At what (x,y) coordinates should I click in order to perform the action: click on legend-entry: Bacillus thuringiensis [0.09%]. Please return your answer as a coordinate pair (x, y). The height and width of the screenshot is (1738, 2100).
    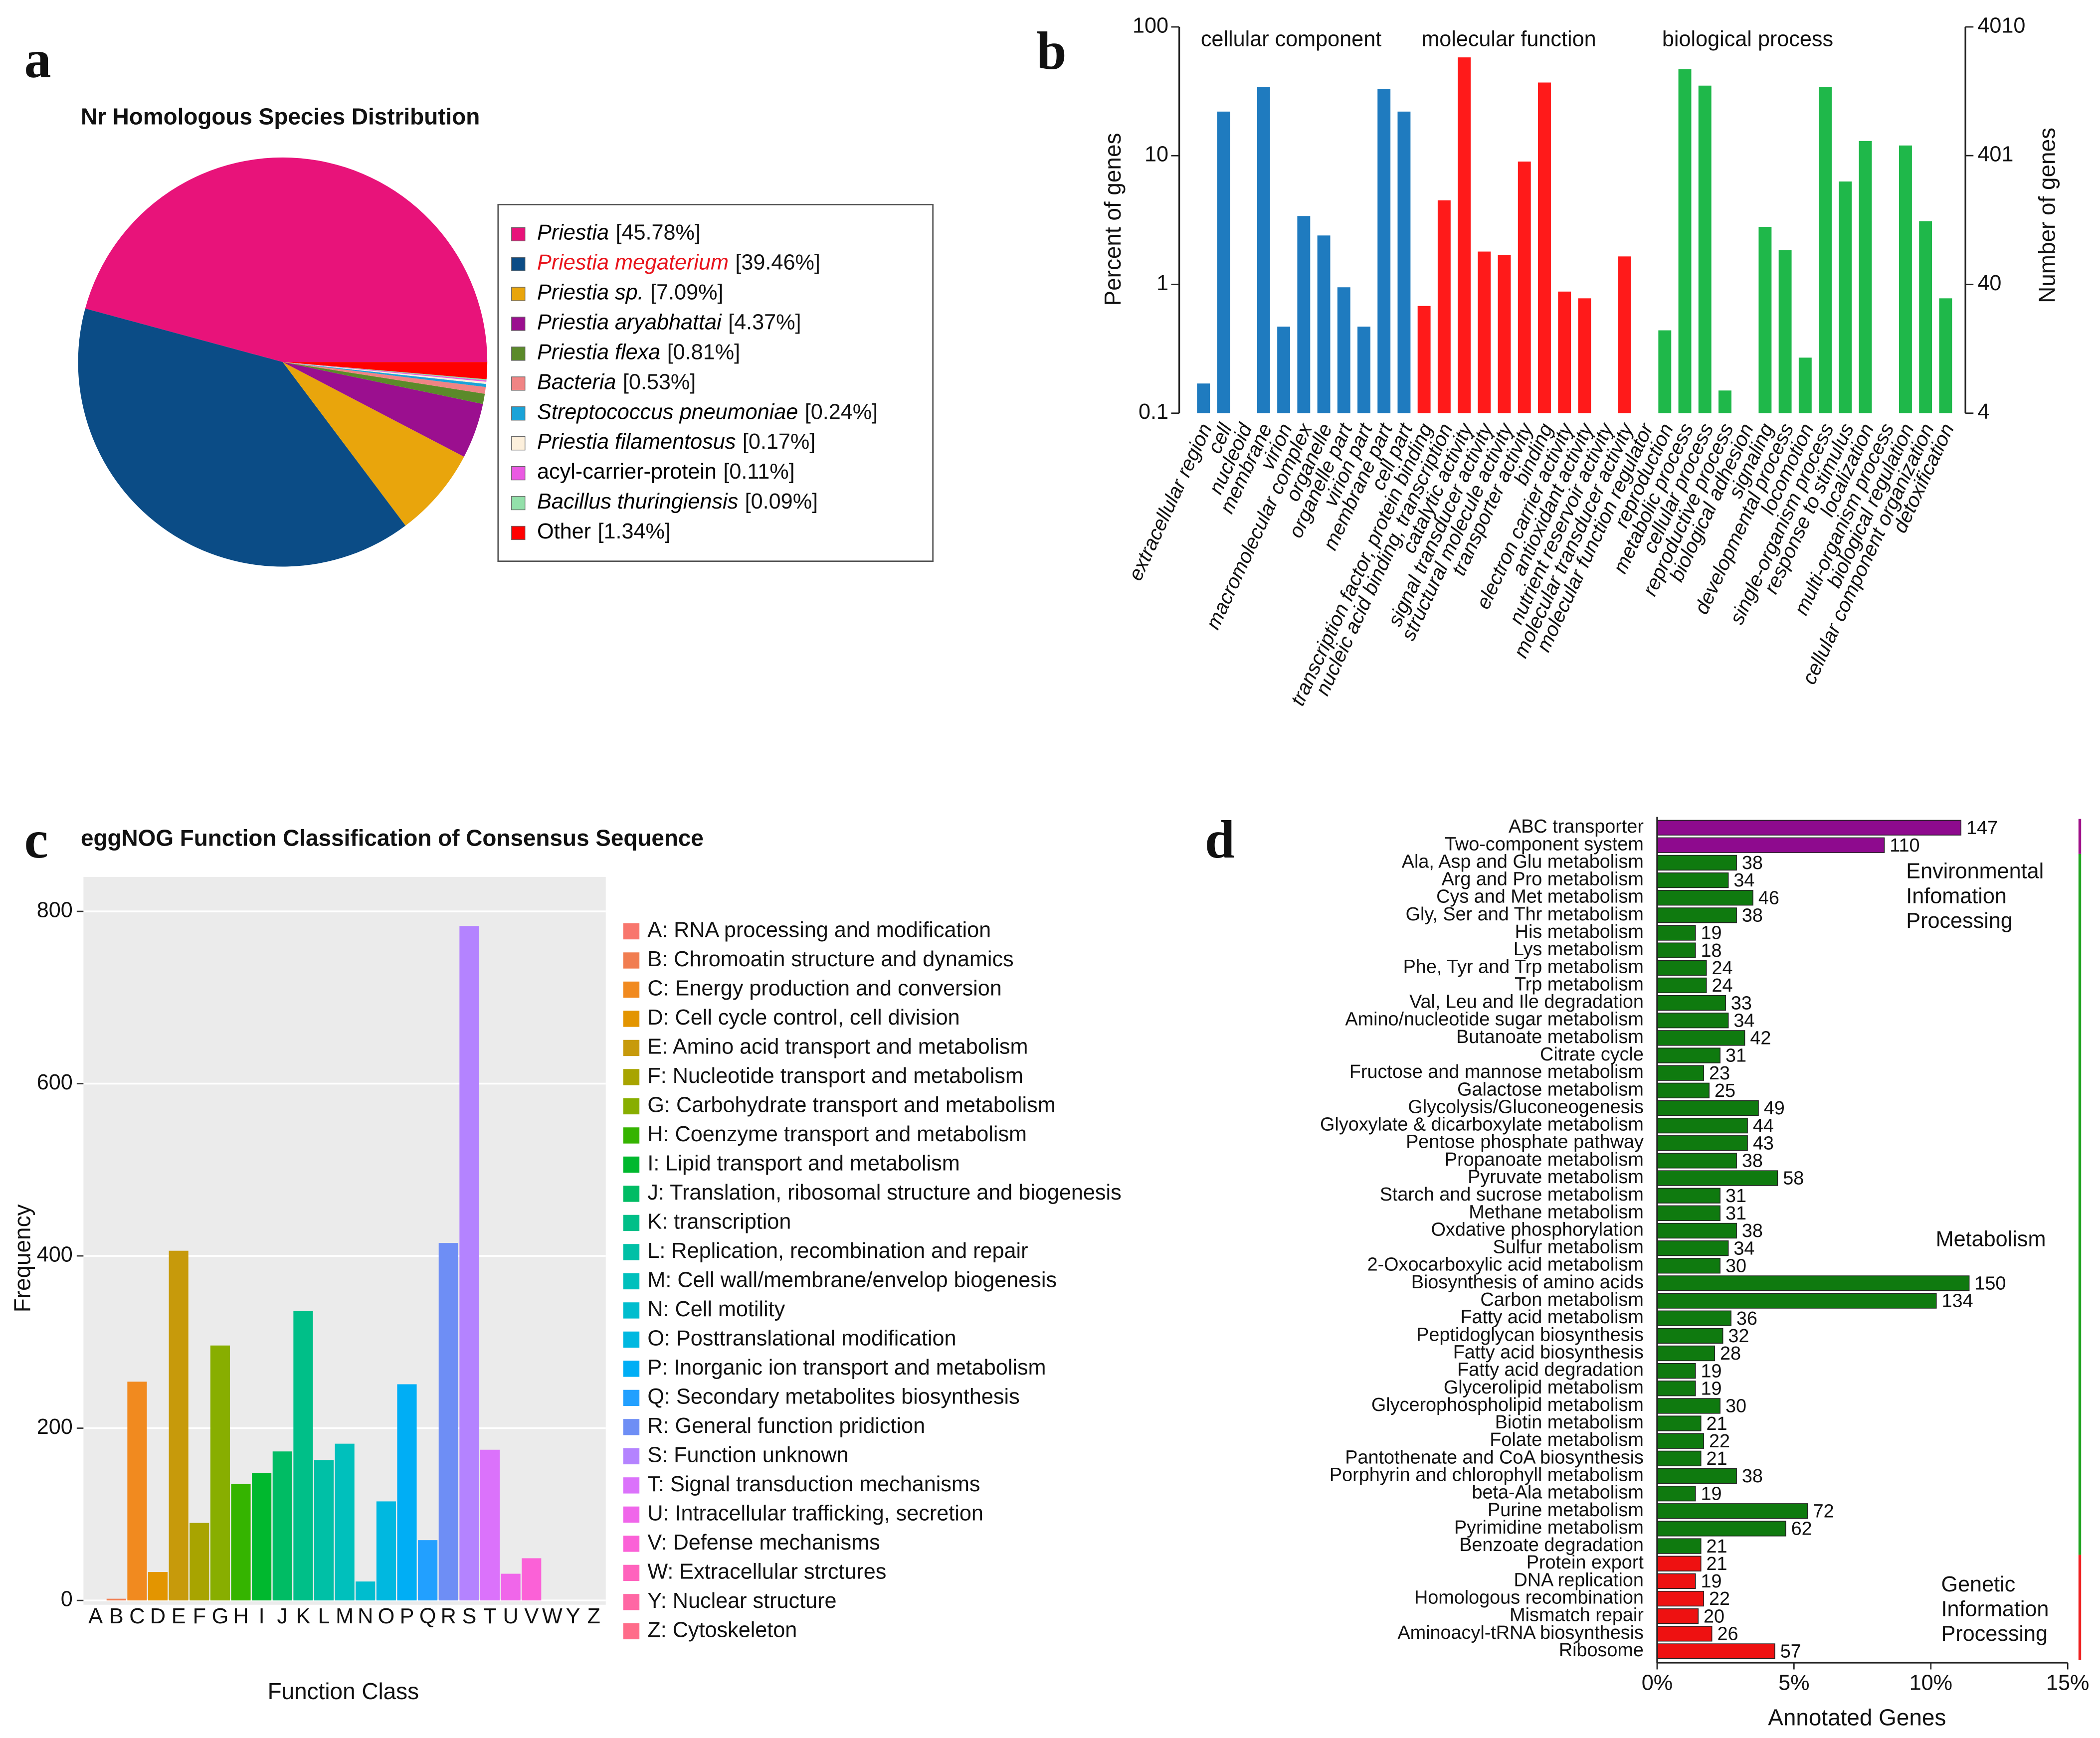
    Looking at the image, I should click on (677, 502).